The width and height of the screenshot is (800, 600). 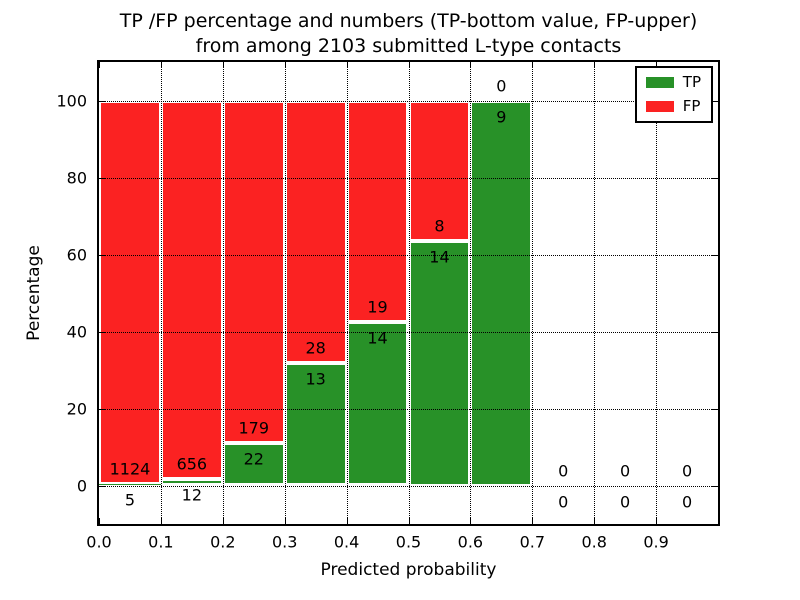 What do you see at coordinates (76, 331) in the screenshot?
I see `y-tick-label: 40` at bounding box center [76, 331].